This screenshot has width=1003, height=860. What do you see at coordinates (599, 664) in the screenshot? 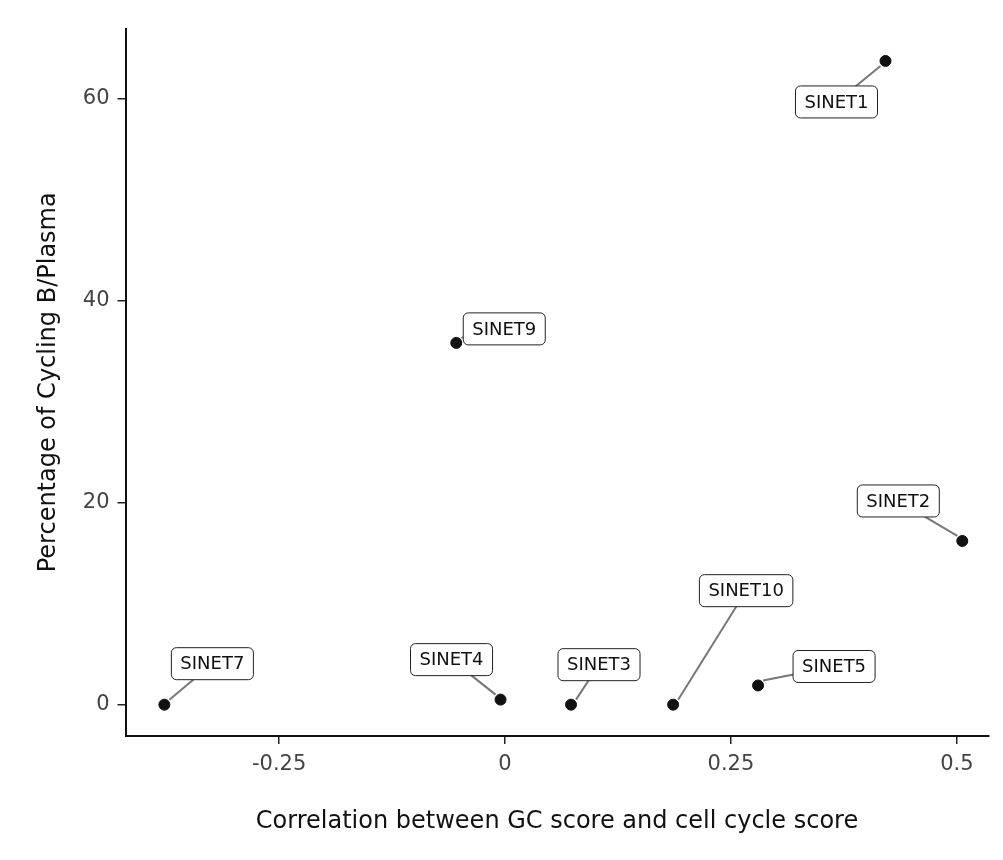
I see `annotation: SINET3` at bounding box center [599, 664].